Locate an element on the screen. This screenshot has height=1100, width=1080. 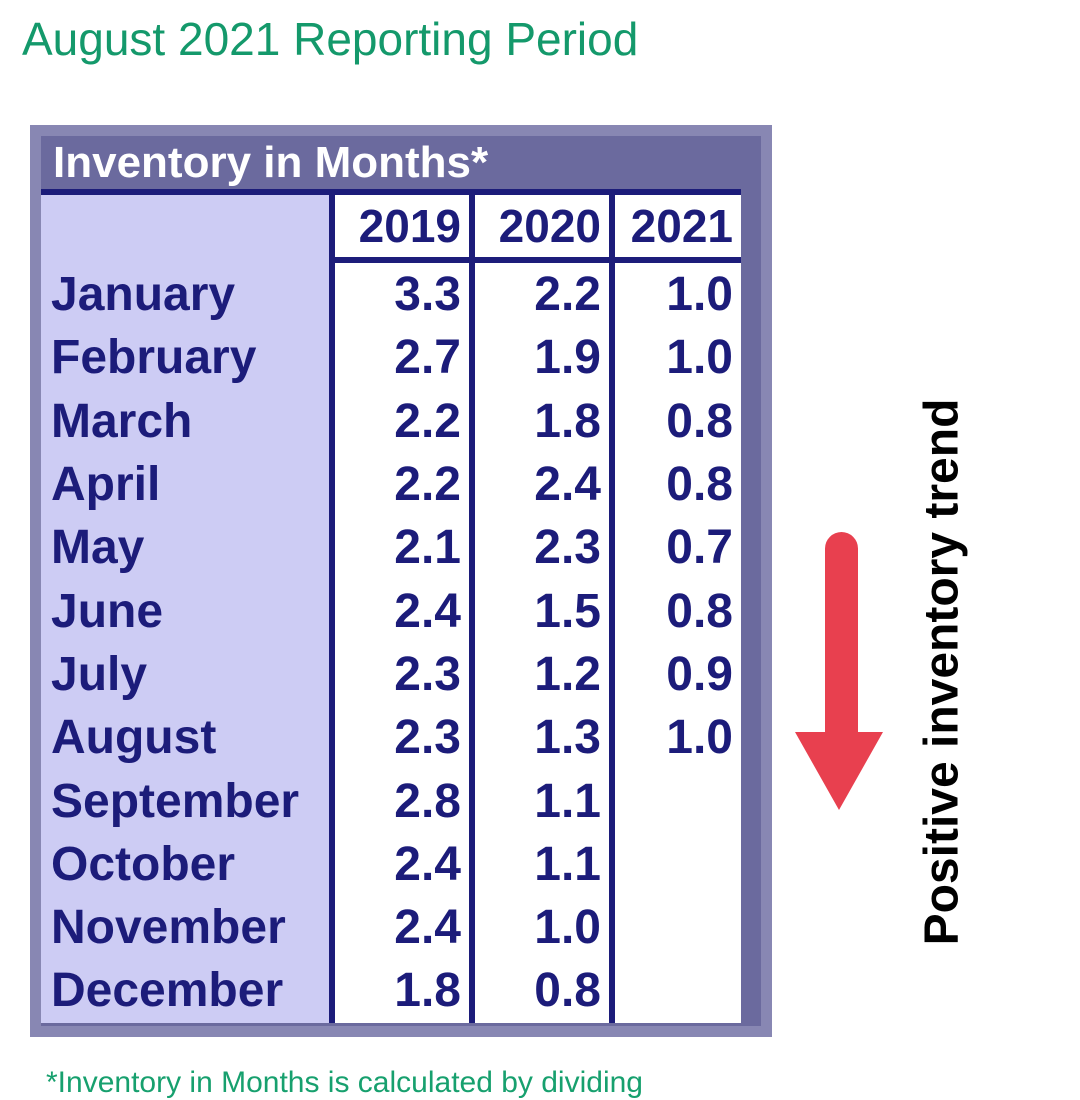
month-cell: December is located at coordinates (185, 991).